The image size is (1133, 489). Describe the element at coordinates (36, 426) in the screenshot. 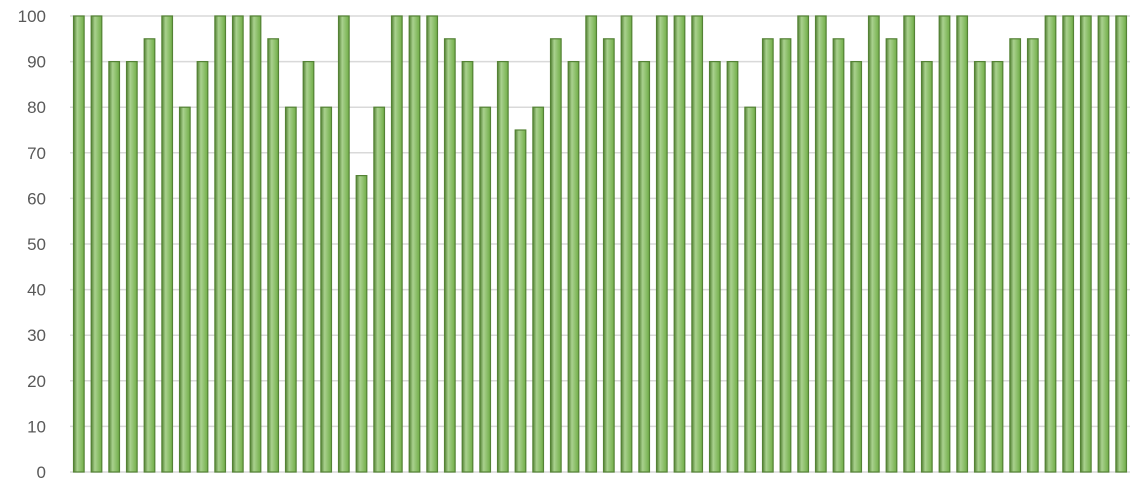

I see `y-tick-label: 10` at that location.